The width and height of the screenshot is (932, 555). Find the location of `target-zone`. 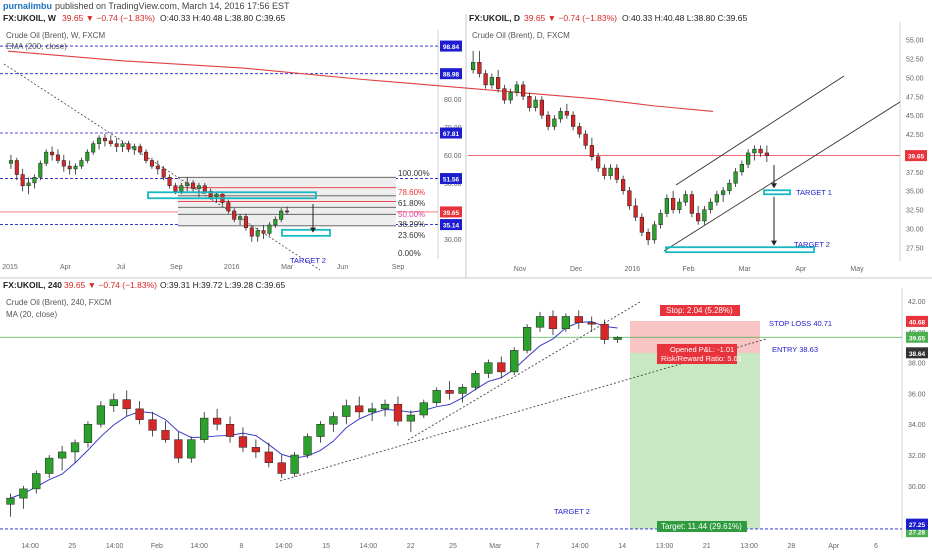

target-zone is located at coordinates (695, 440).